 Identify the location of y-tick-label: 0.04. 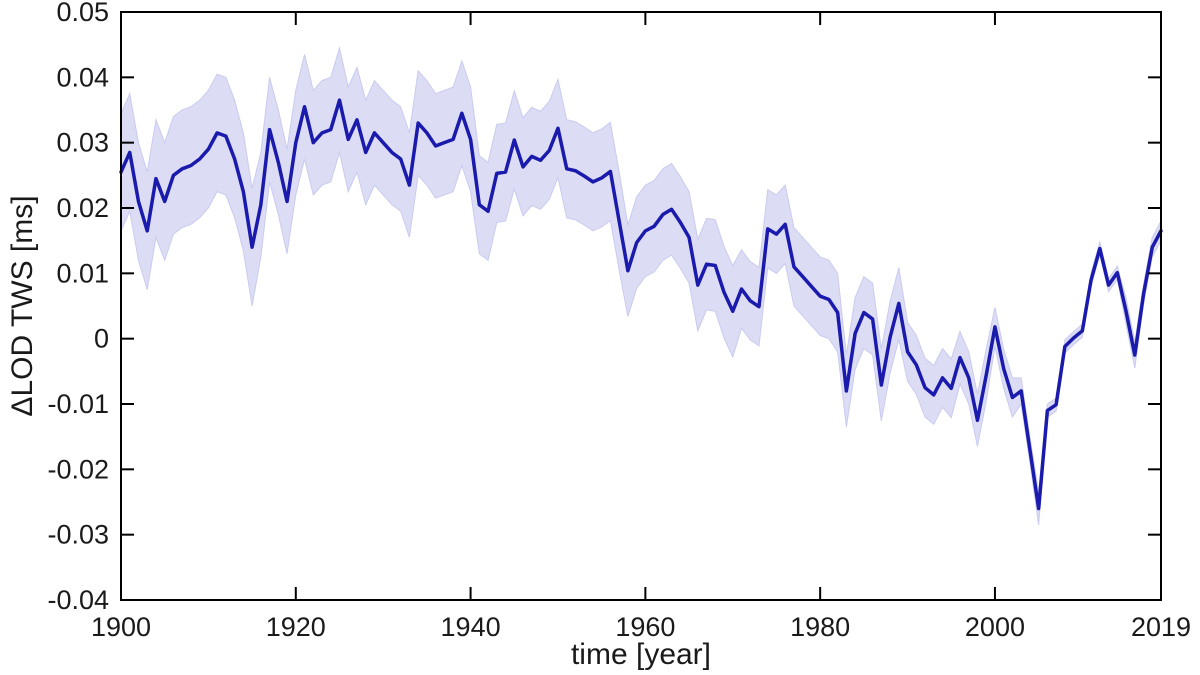
(82, 77).